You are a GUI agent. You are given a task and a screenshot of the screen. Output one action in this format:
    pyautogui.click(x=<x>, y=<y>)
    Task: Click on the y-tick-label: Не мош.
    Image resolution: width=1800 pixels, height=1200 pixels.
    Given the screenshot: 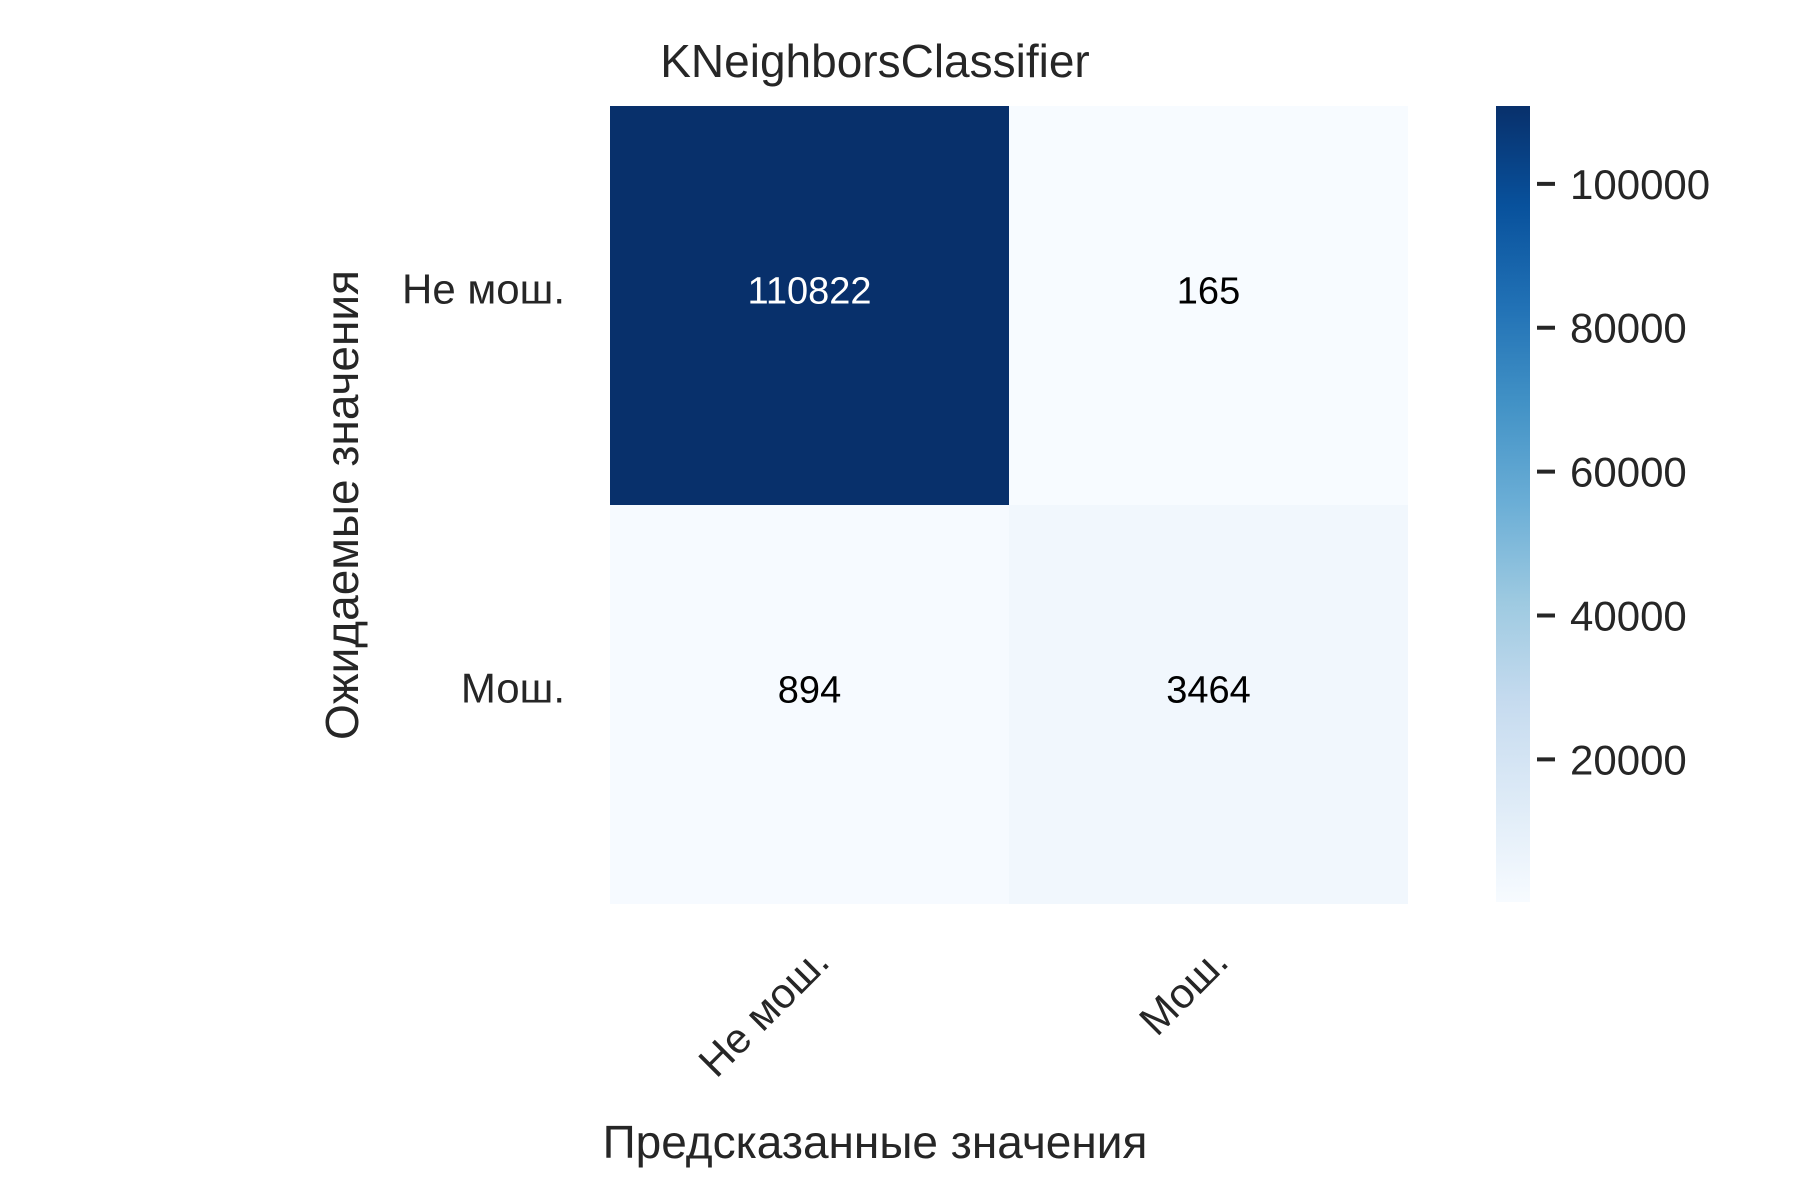 What is the action you would take?
    pyautogui.click(x=483, y=289)
    